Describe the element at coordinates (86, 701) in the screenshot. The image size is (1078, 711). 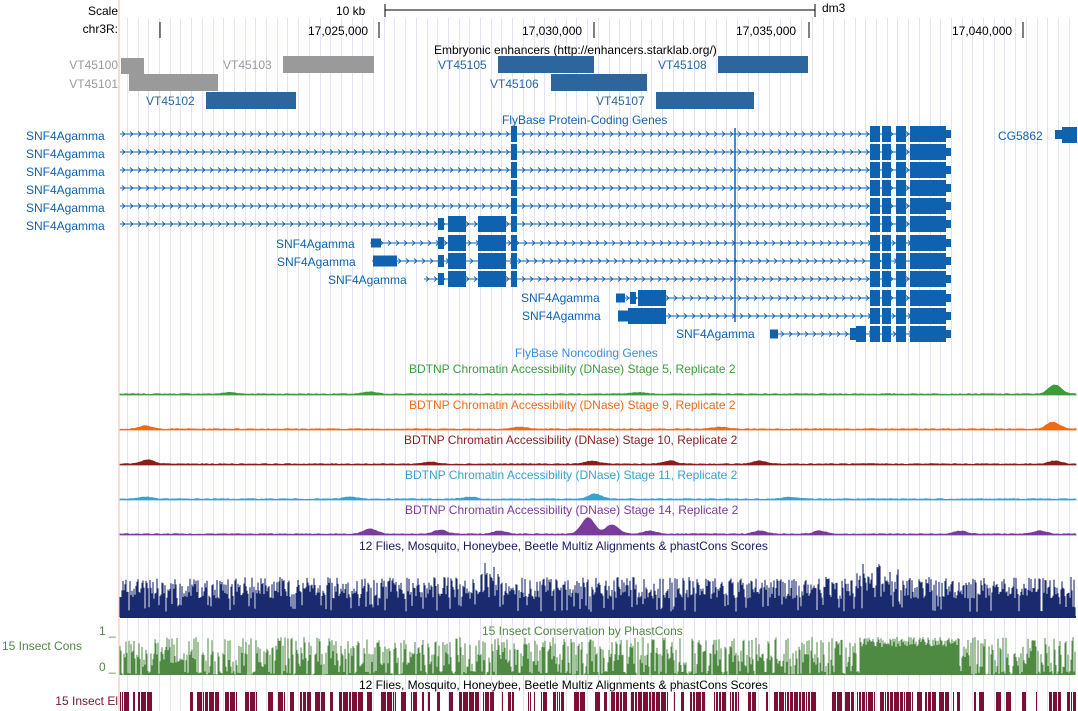
I see `insect-el-side-label: 15 Insect El` at that location.